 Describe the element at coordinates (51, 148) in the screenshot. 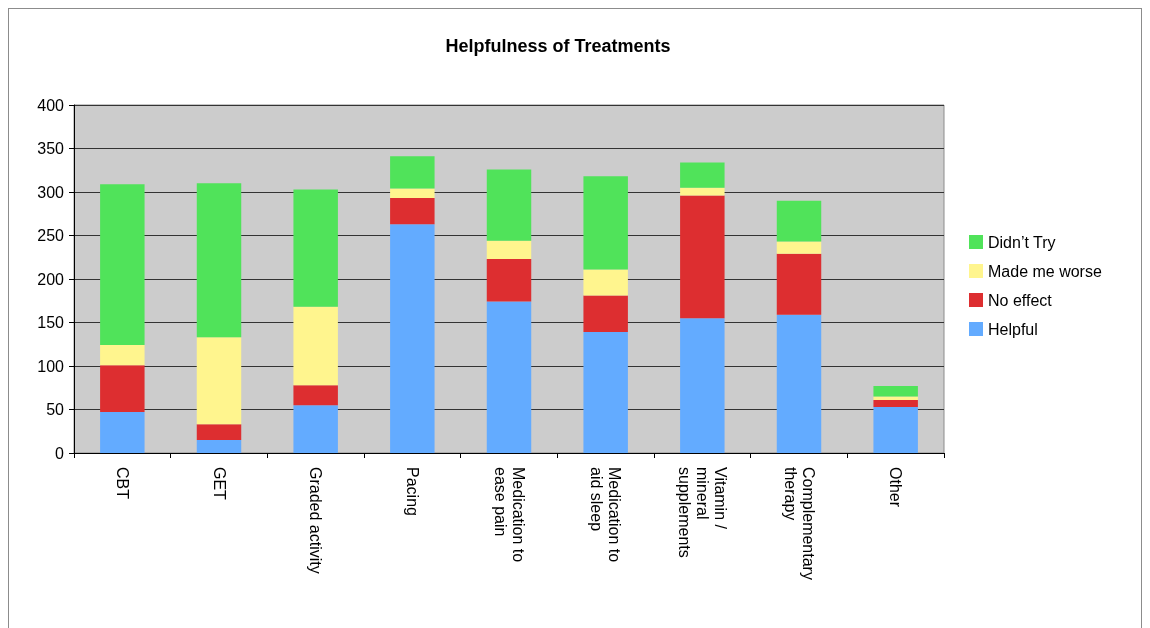

I see `y-tick-label: 350` at that location.